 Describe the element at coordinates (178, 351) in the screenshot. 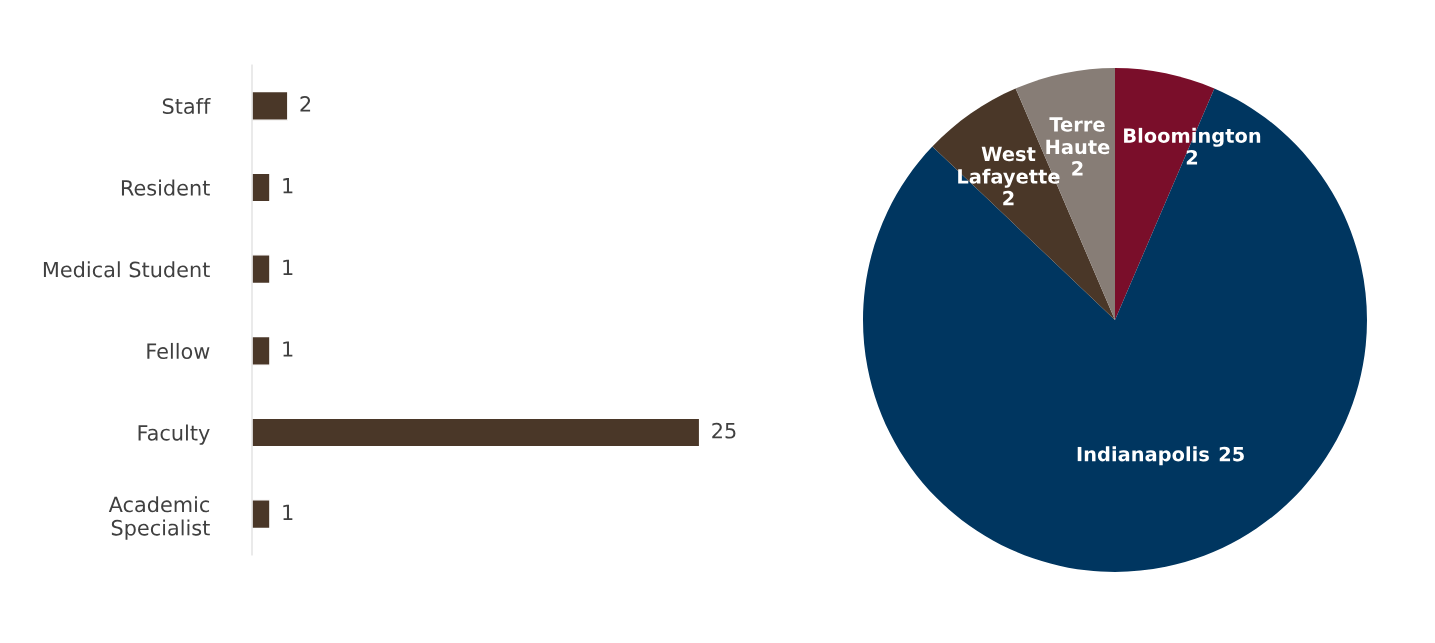

I see `y-tick-label: Fellow` at that location.